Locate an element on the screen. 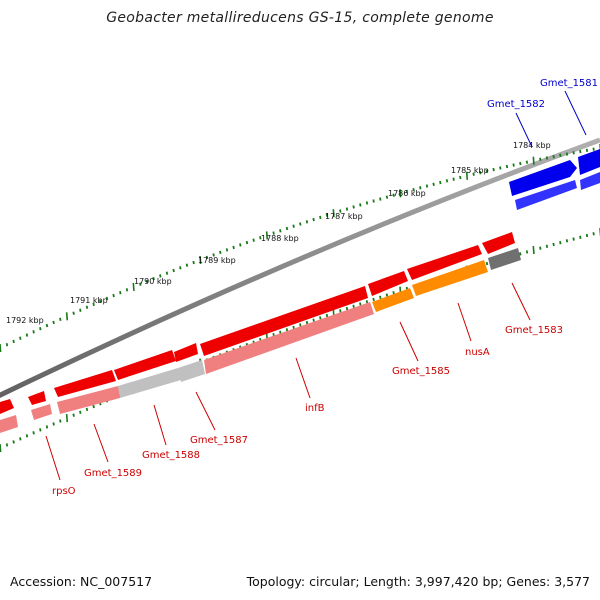 The height and width of the screenshot is (600, 600). gene-label-gmet-1589: Gmet_1589 is located at coordinates (113, 473).